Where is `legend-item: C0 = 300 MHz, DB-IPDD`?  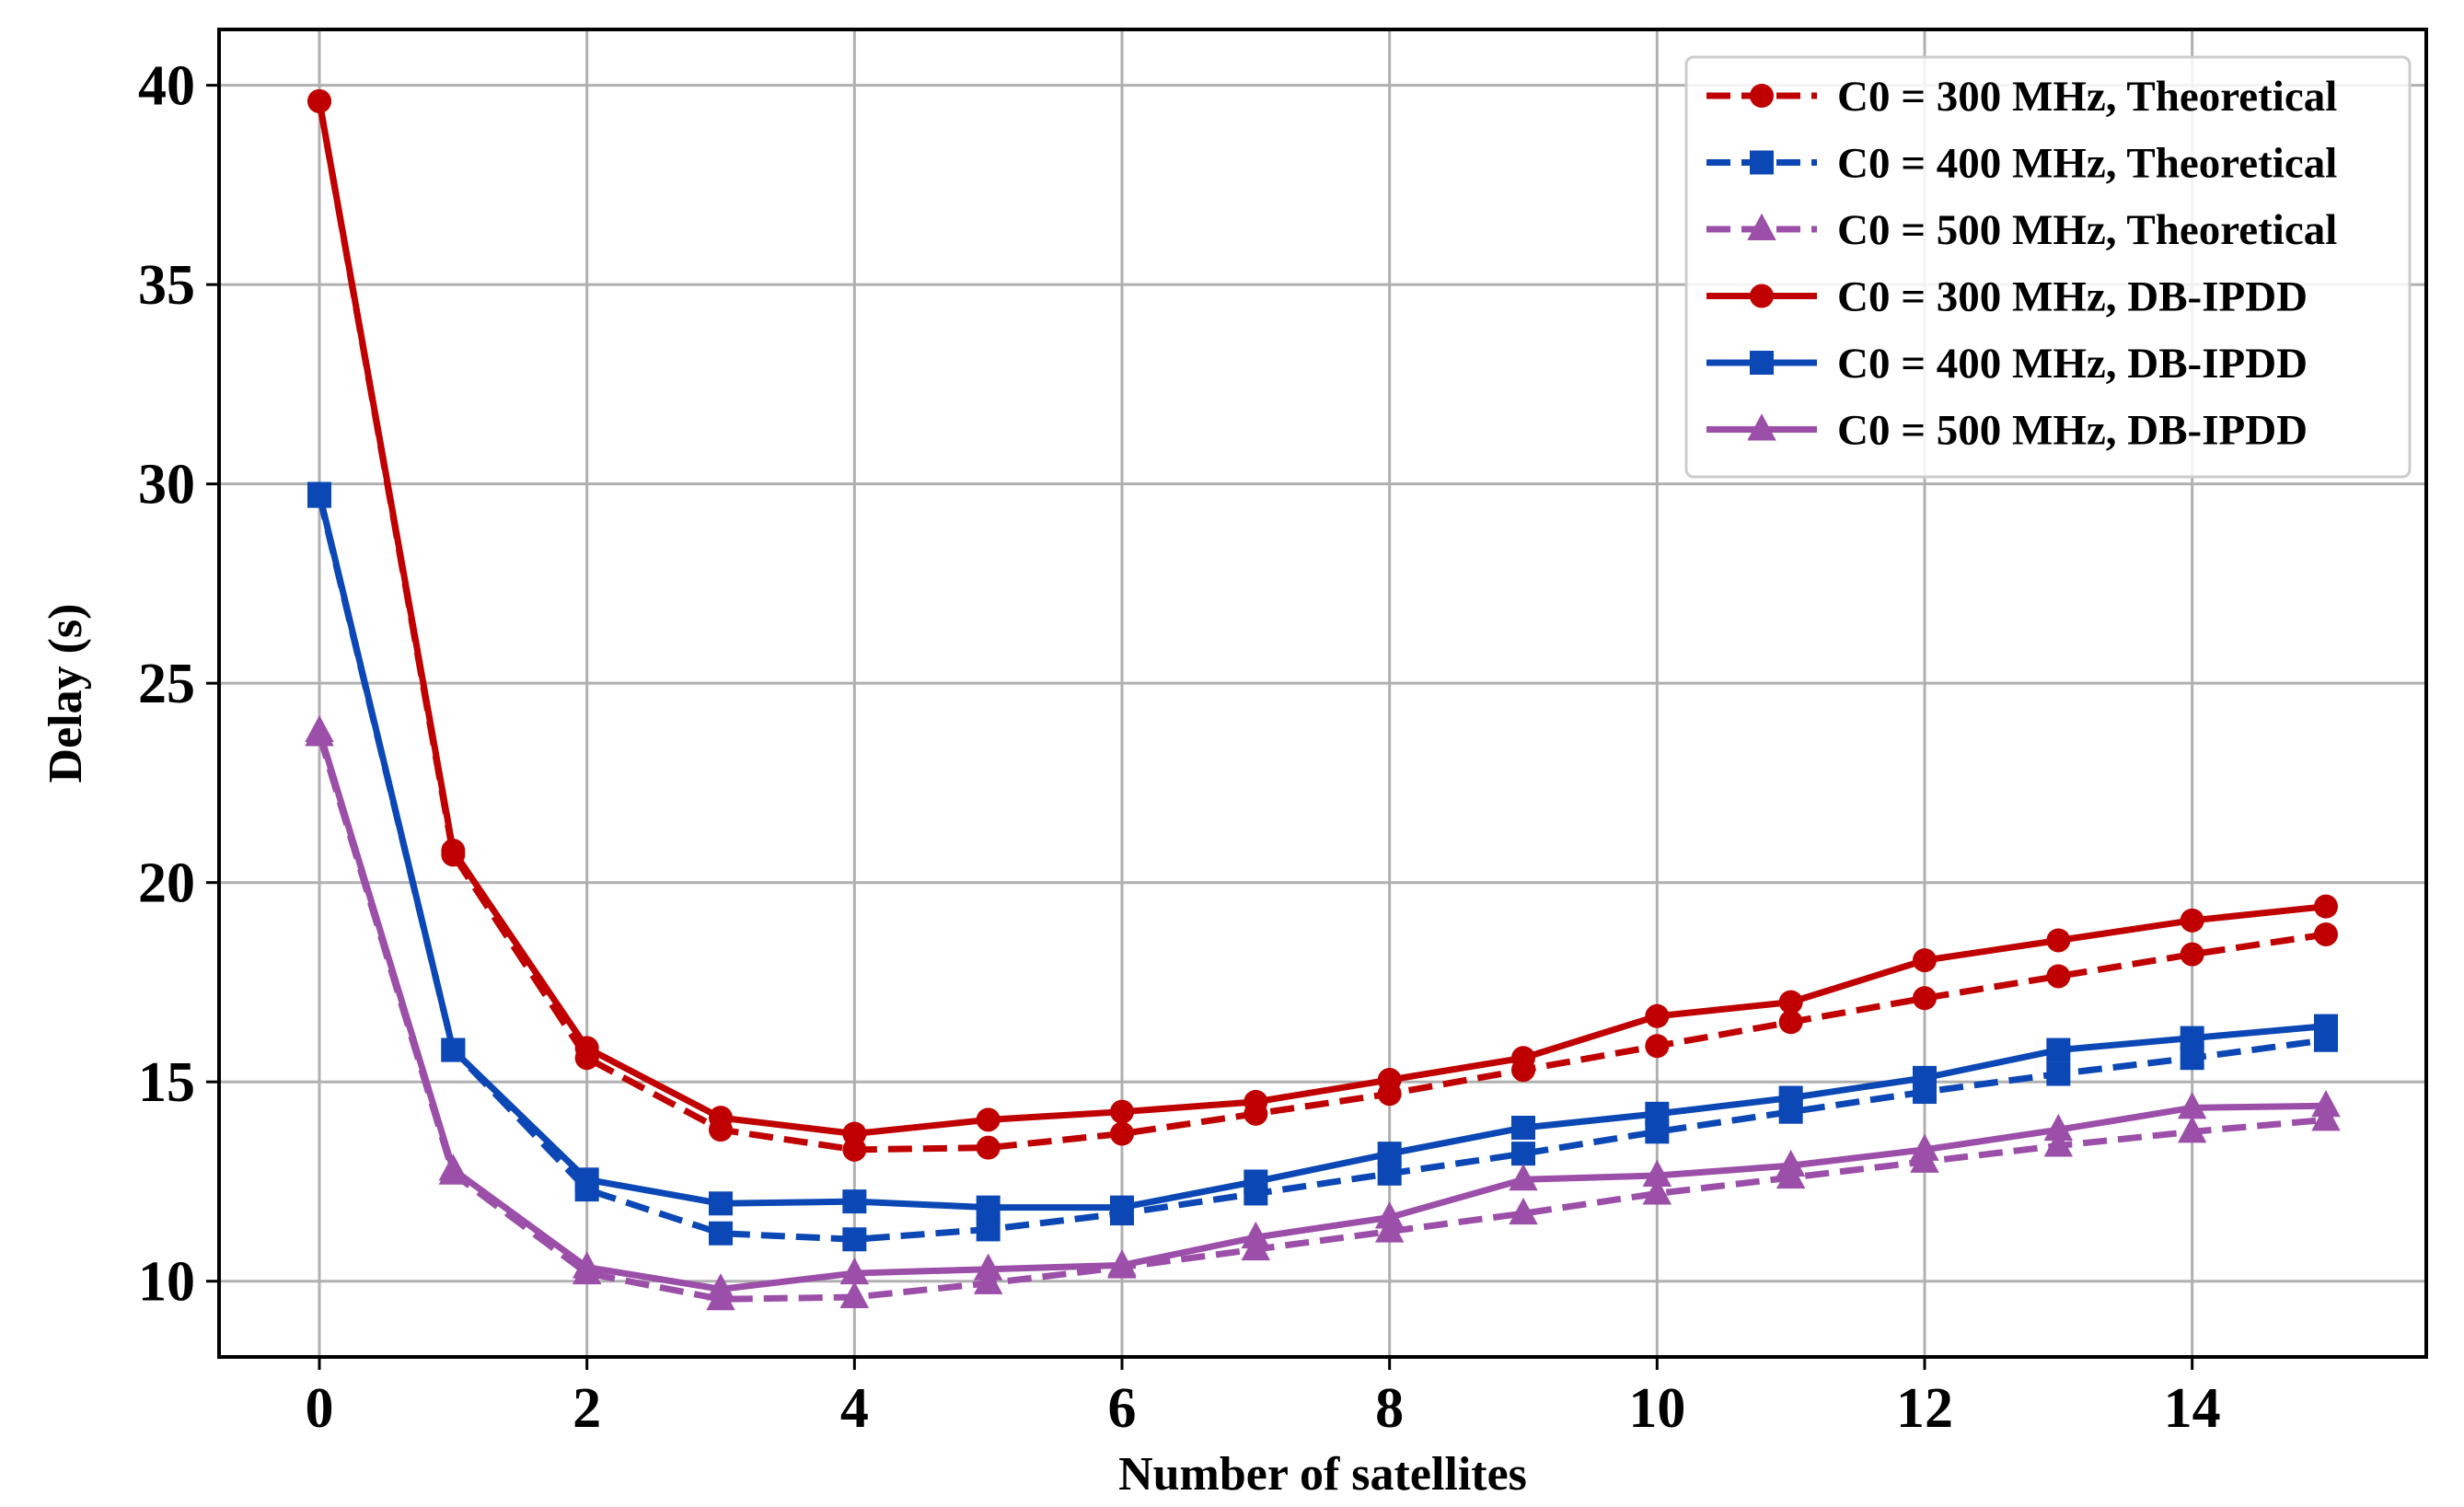
legend-item: C0 = 300 MHz, DB-IPDD is located at coordinates (2007, 297).